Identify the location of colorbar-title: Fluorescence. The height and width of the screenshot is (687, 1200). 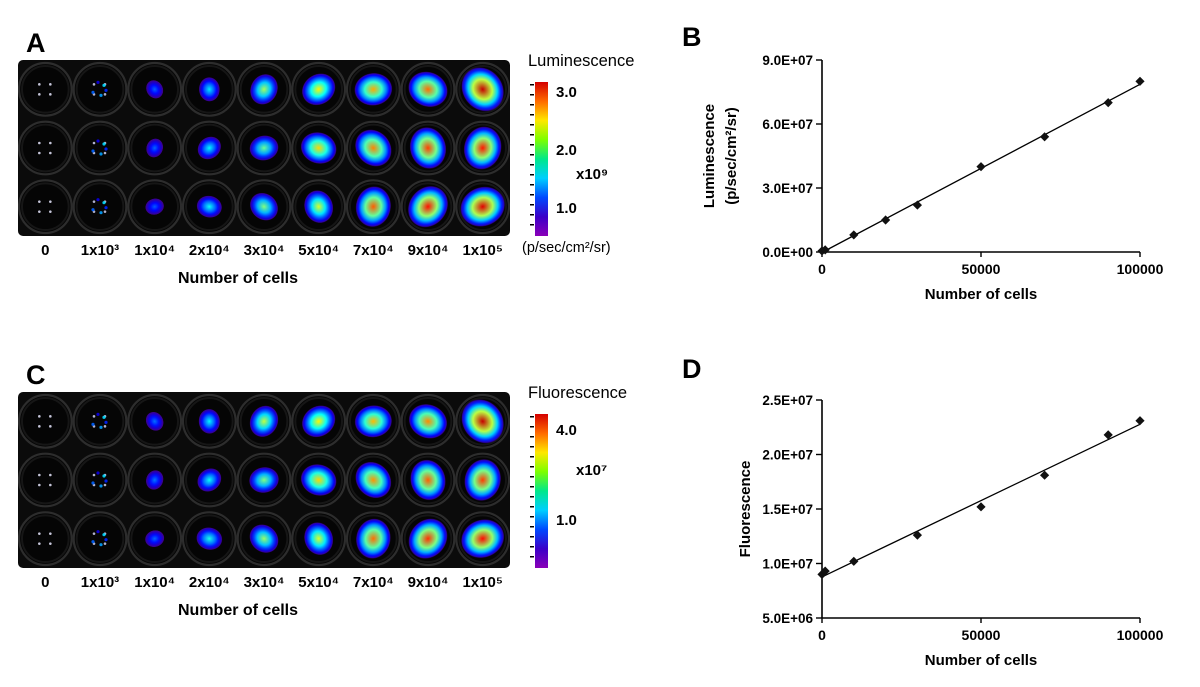
(578, 393).